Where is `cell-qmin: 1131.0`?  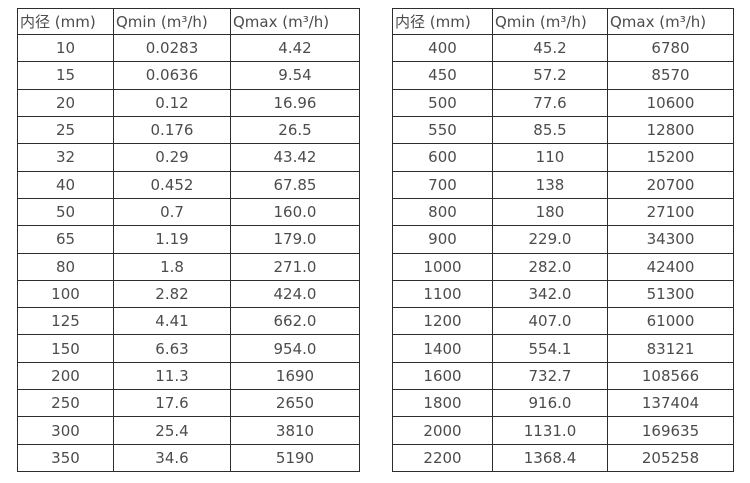 cell-qmin: 1131.0 is located at coordinates (550, 430).